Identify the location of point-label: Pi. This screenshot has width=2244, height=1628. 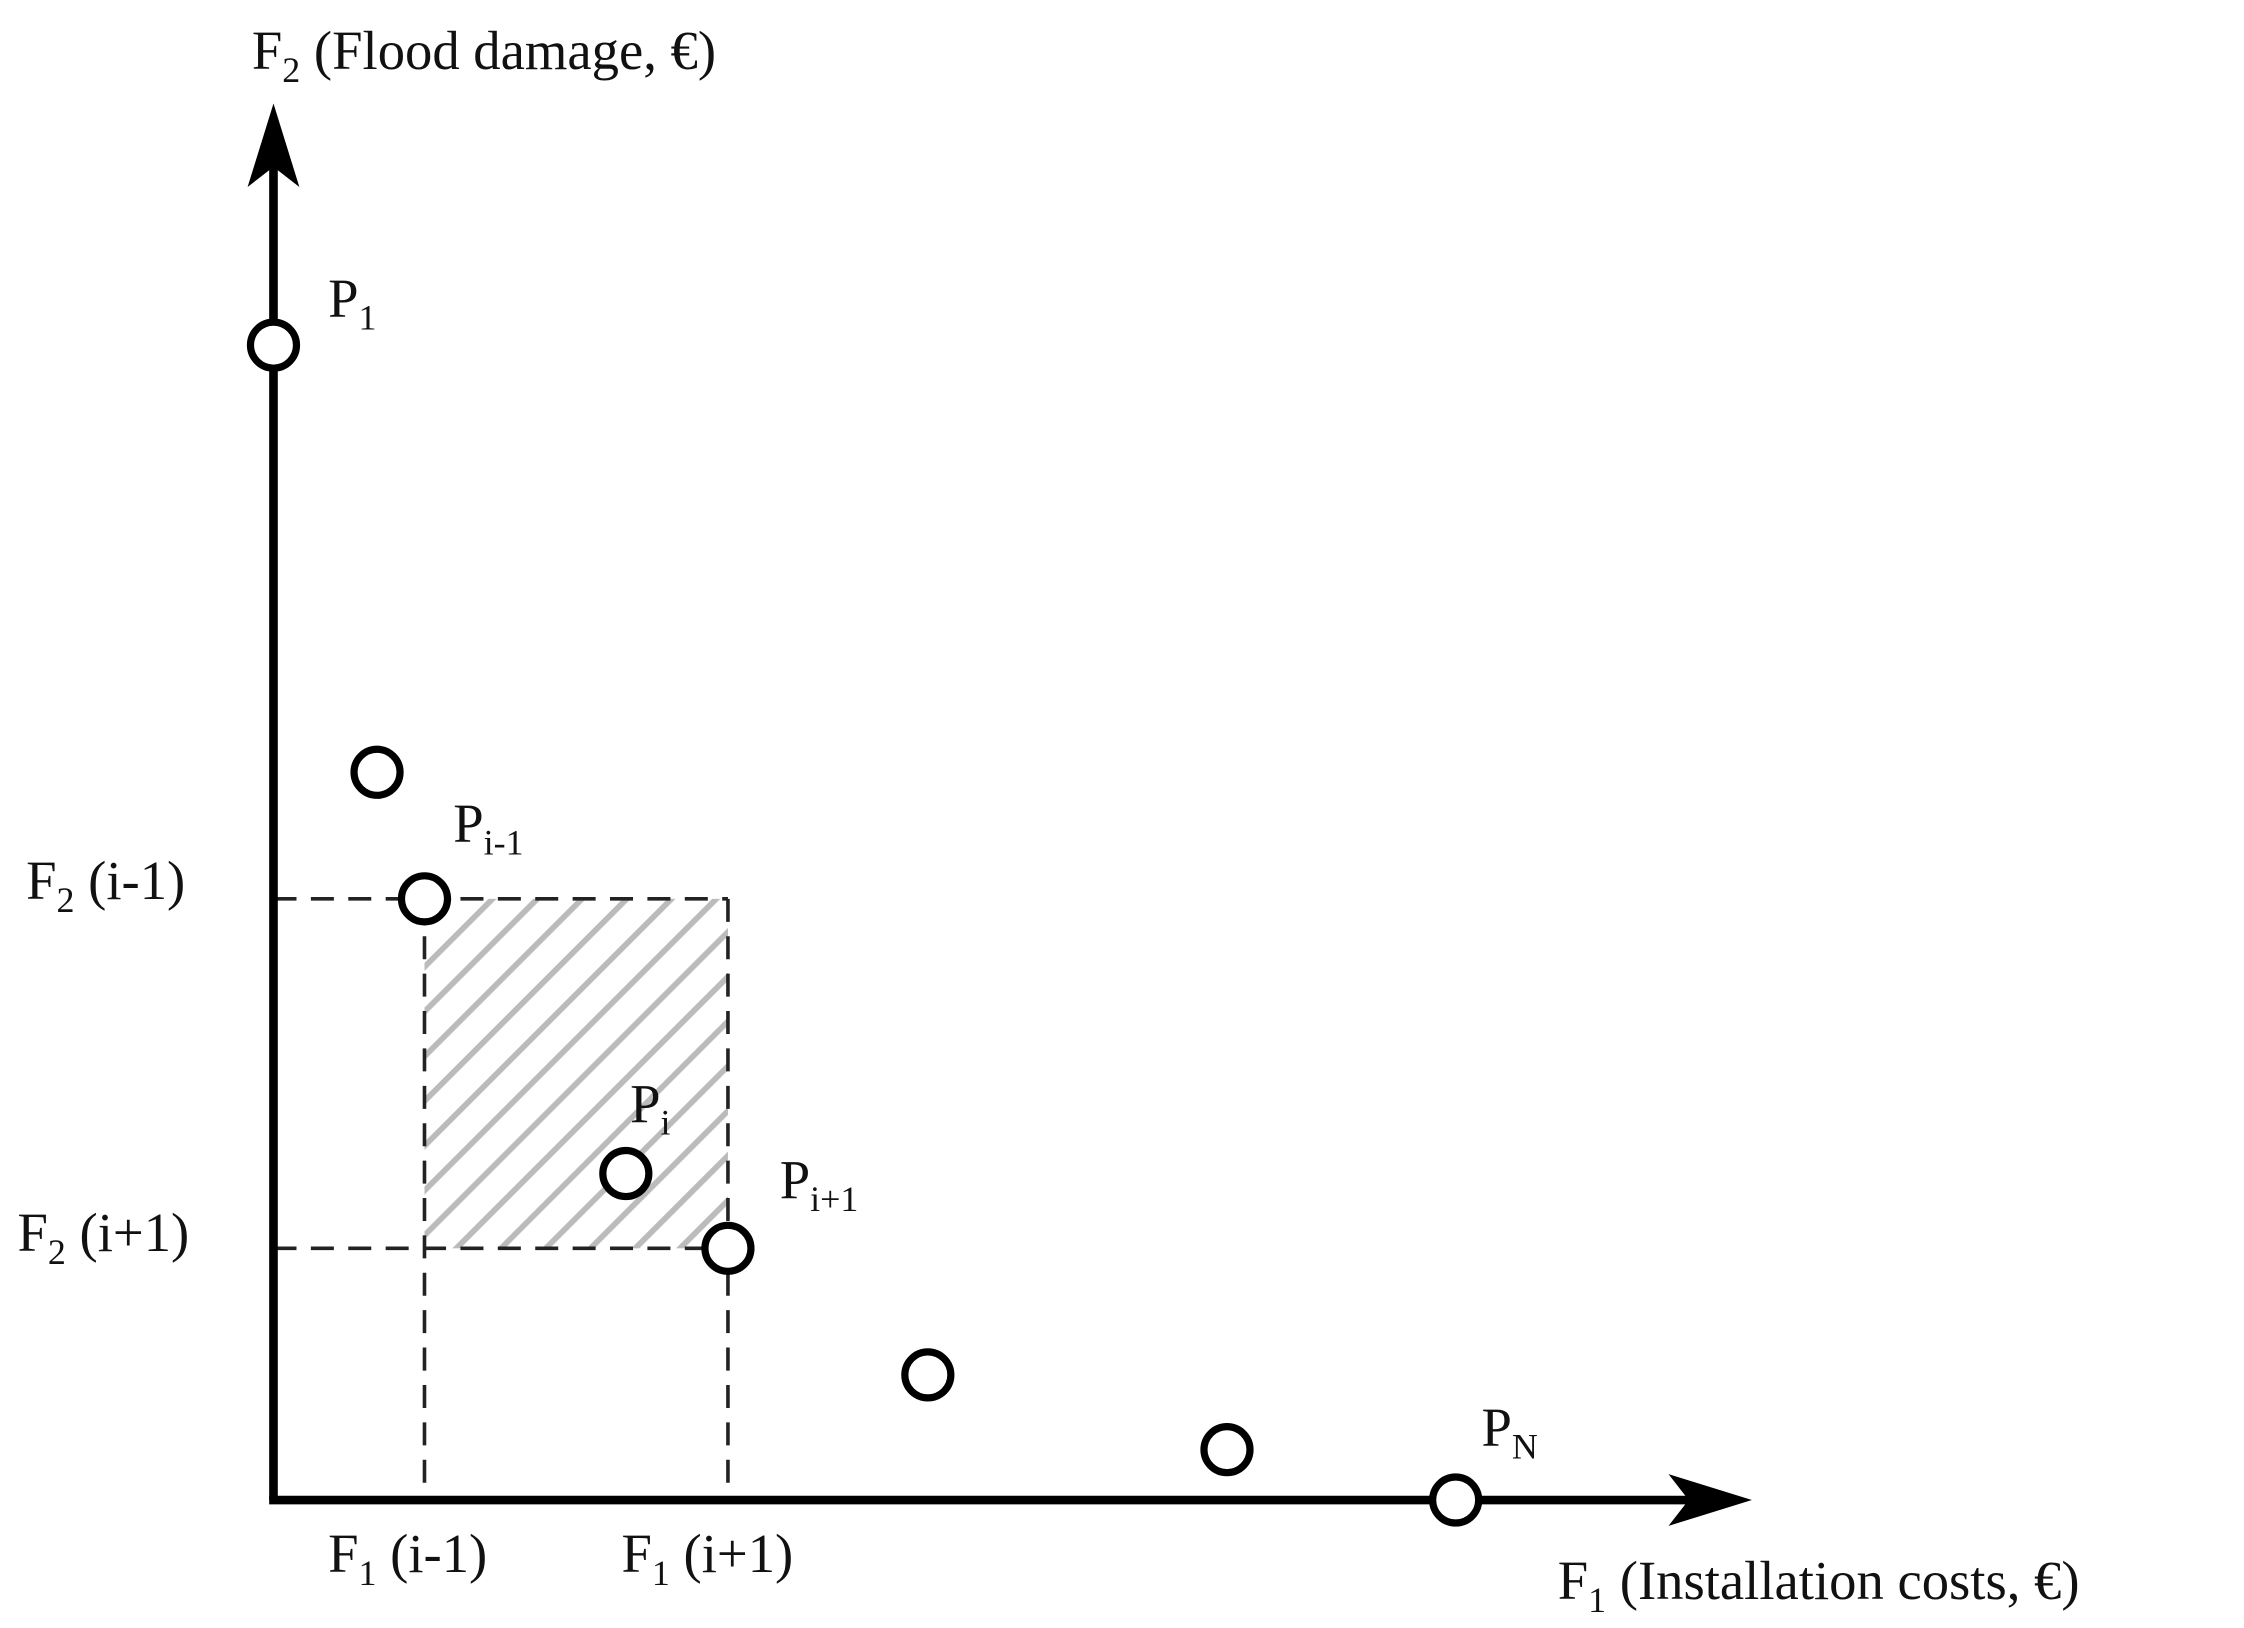
(650, 1108).